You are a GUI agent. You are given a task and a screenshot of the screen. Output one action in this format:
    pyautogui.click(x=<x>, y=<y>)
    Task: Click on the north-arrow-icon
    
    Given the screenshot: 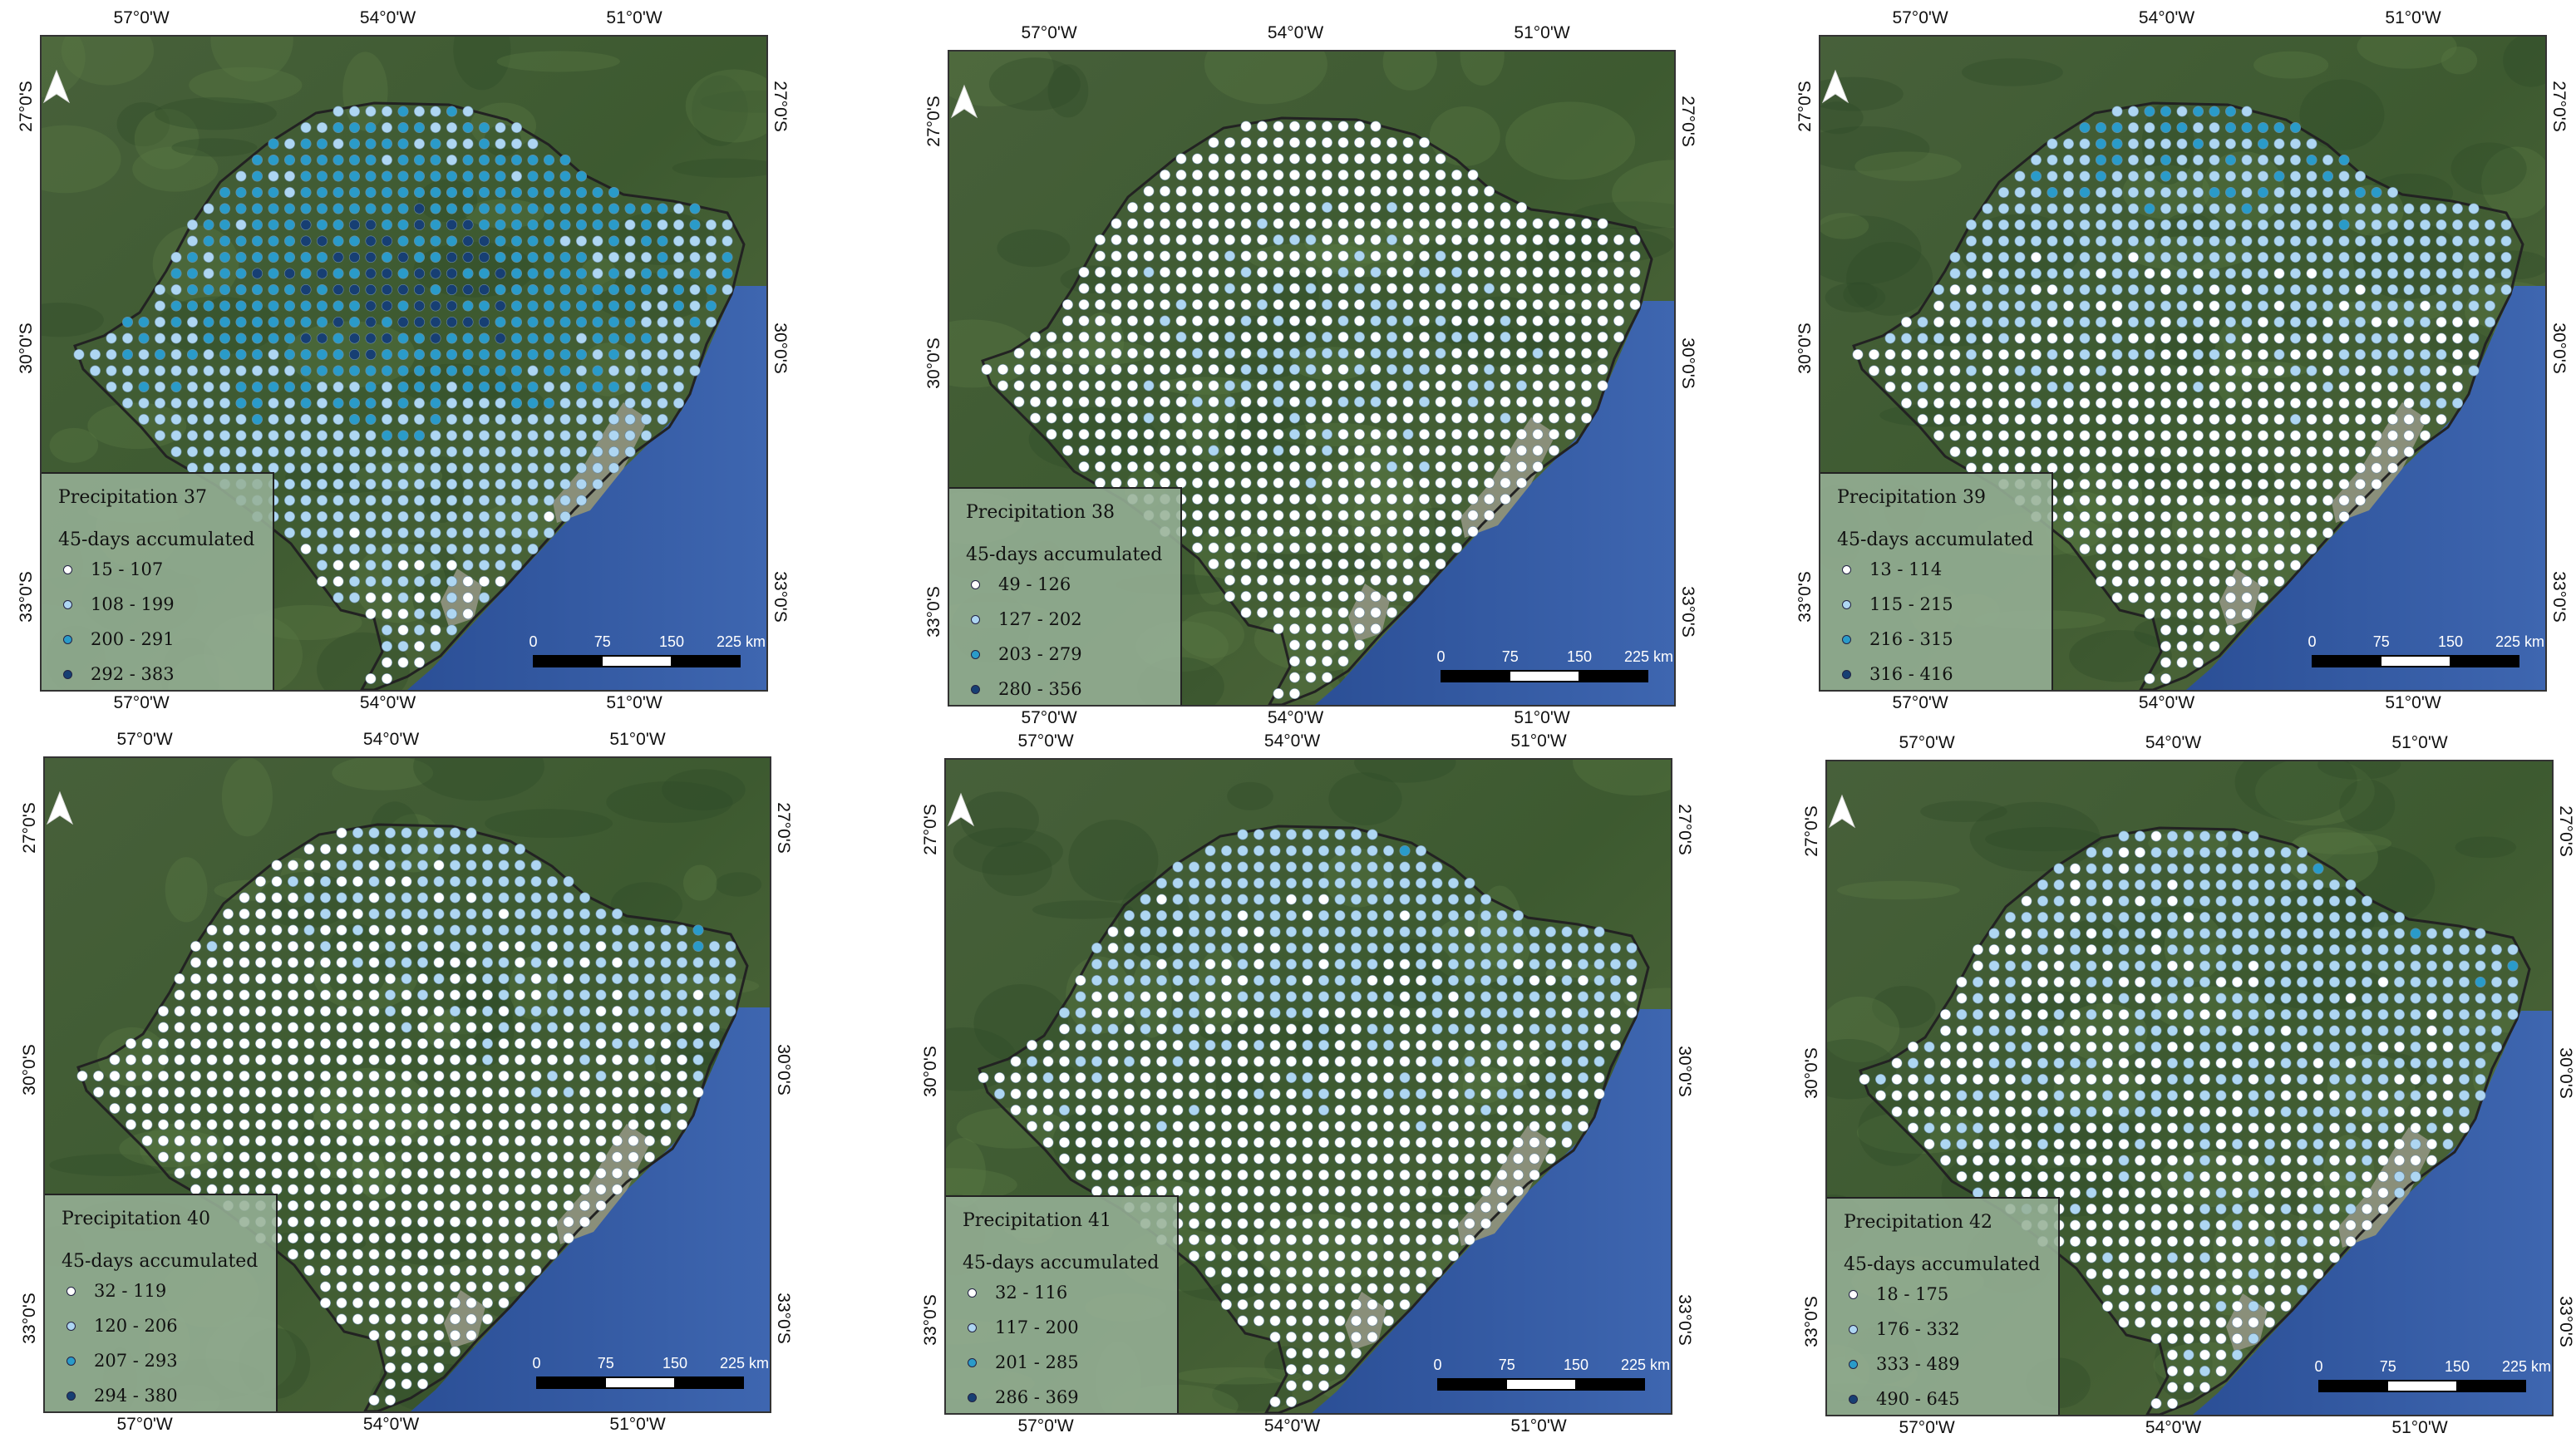 What is the action you would take?
    pyautogui.click(x=961, y=809)
    